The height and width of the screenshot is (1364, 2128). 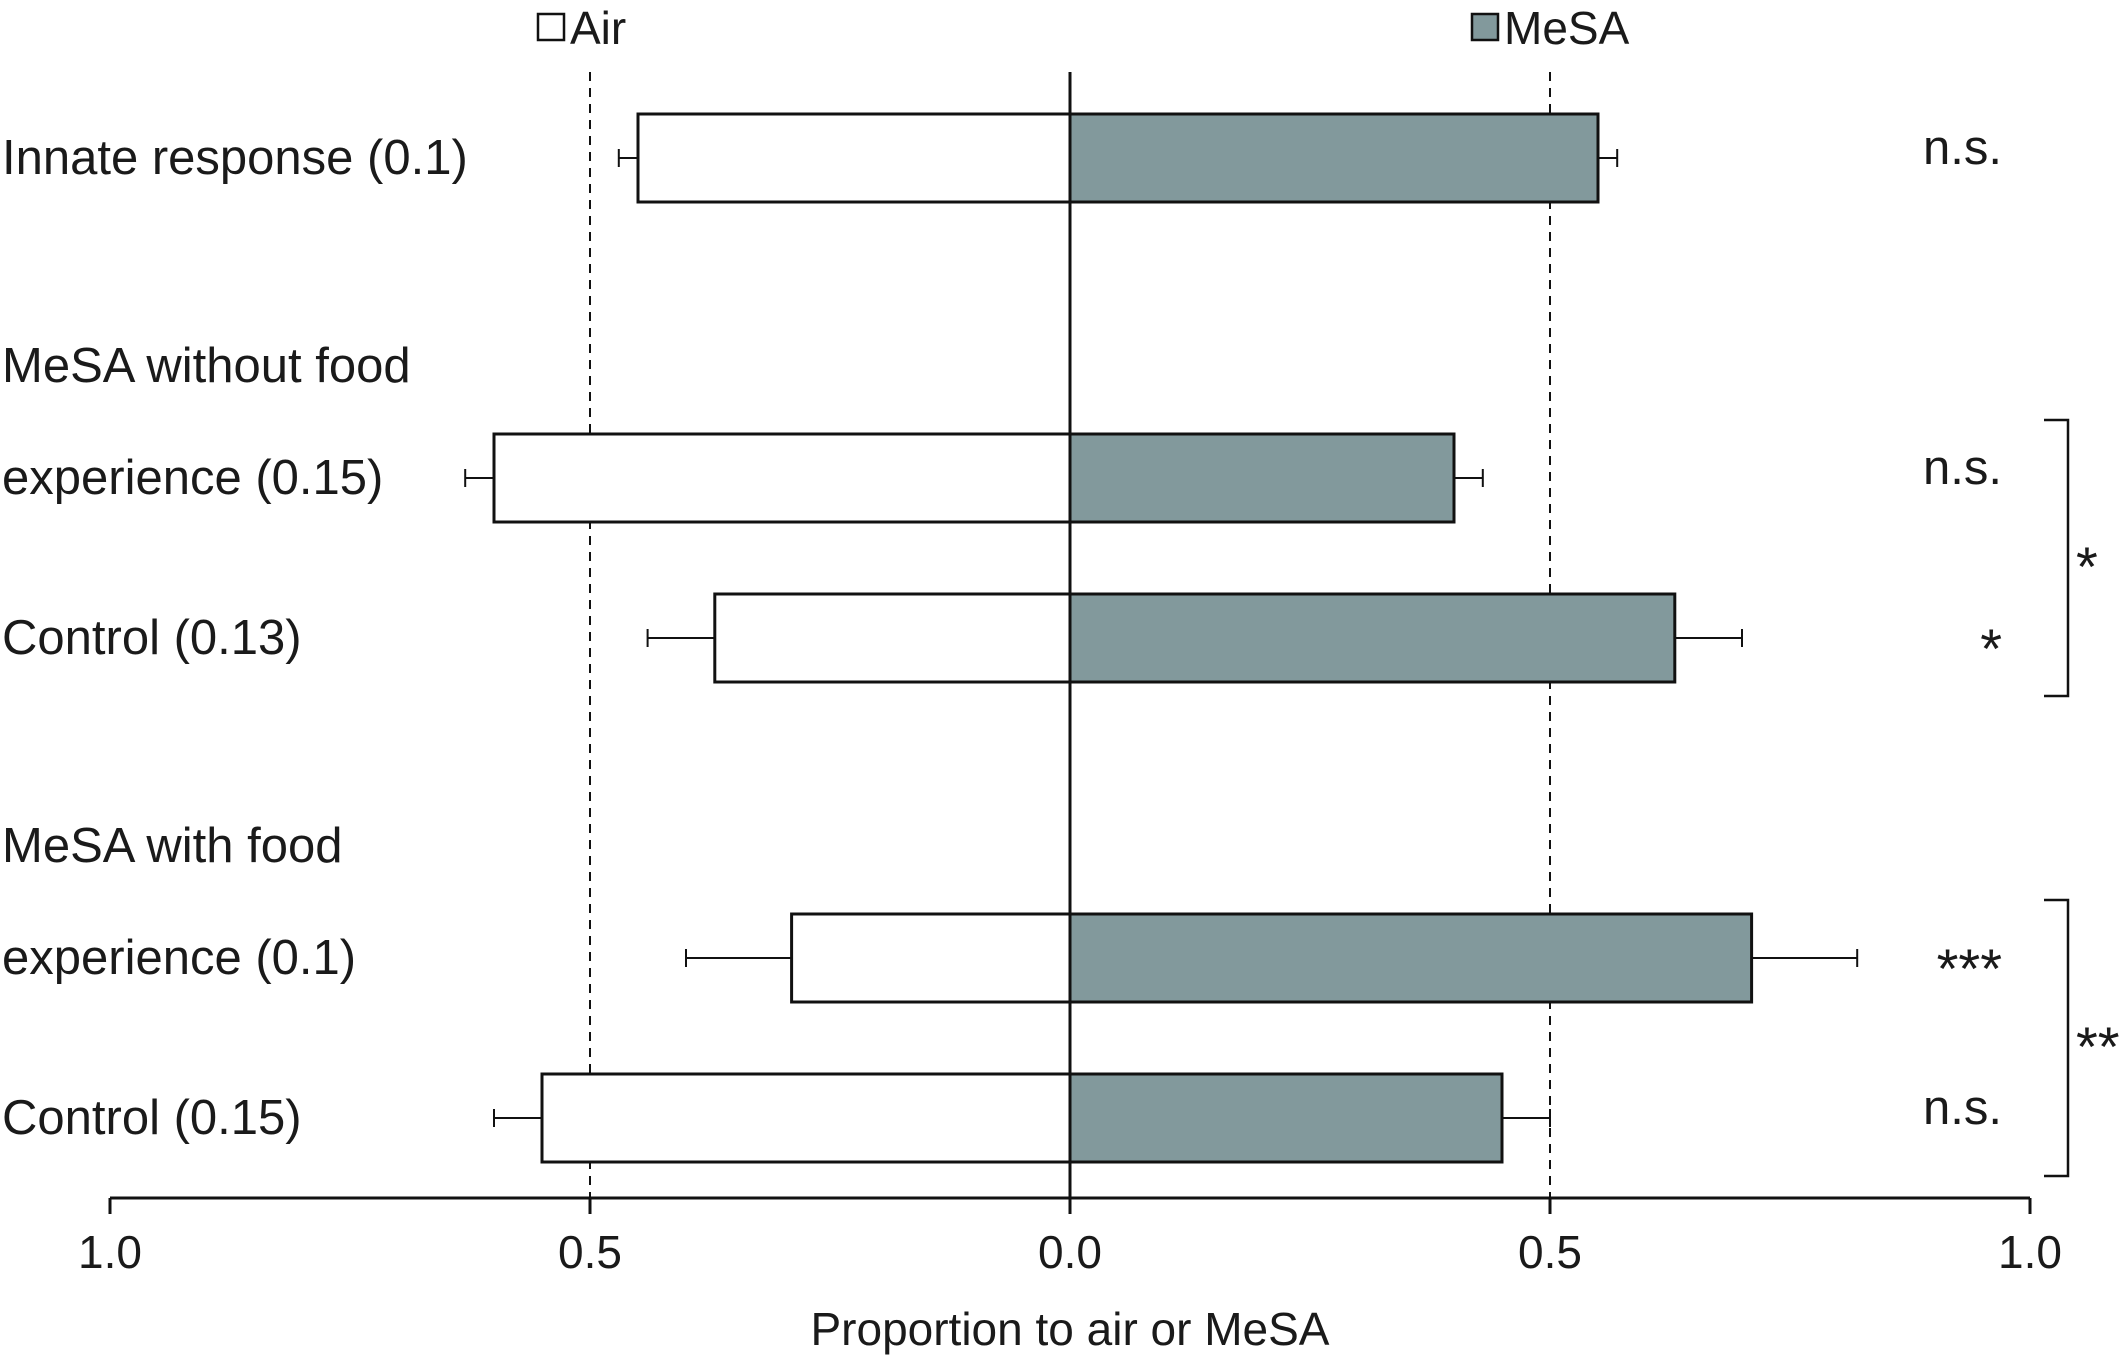 What do you see at coordinates (179, 958) in the screenshot?
I see `row-label-3-1: experience (0.1)` at bounding box center [179, 958].